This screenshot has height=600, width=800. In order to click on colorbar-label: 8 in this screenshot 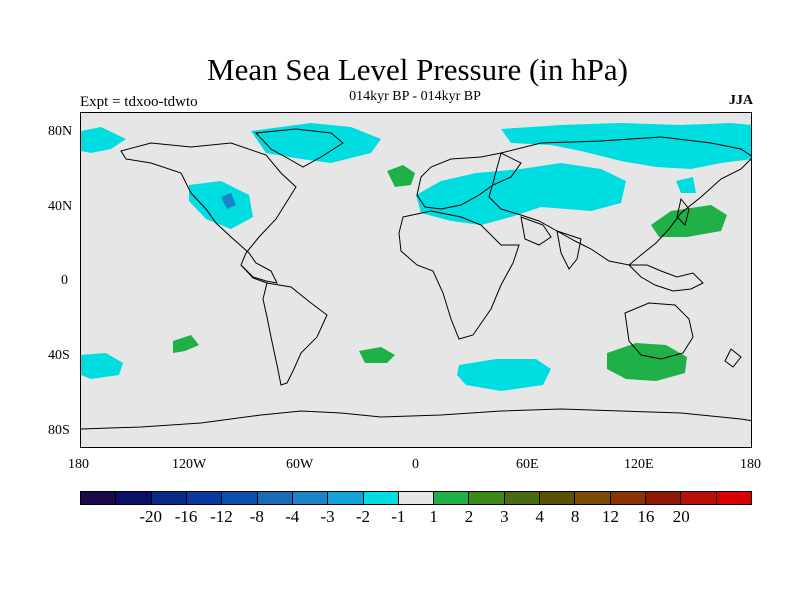, I will do `click(575, 516)`.